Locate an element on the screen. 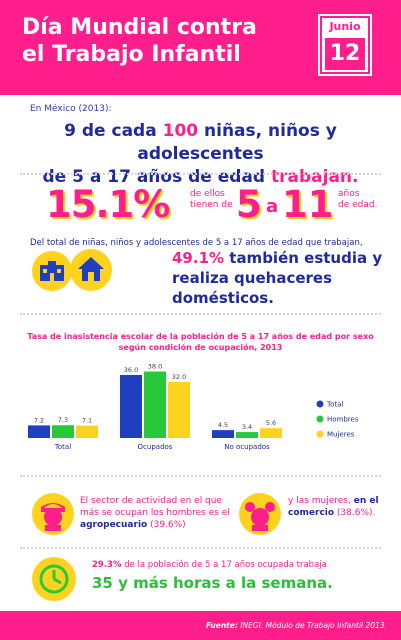 The height and width of the screenshot is (640, 401). age-from: 5 is located at coordinates (249, 204).